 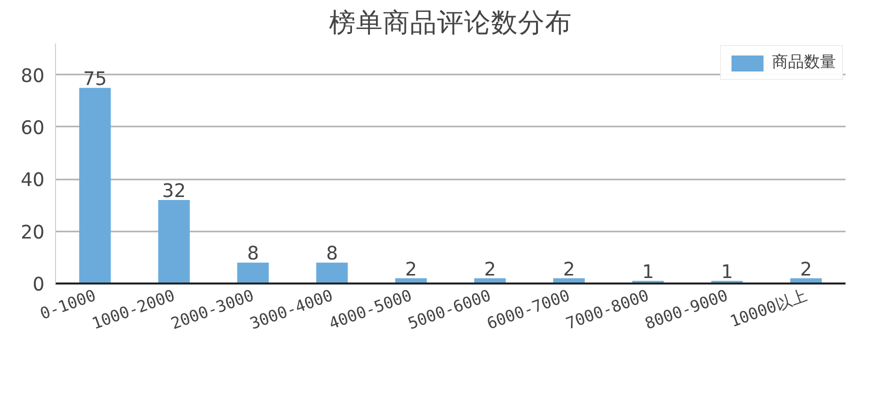 I want to click on x-tick-label: 10000以上, so click(x=768, y=308).